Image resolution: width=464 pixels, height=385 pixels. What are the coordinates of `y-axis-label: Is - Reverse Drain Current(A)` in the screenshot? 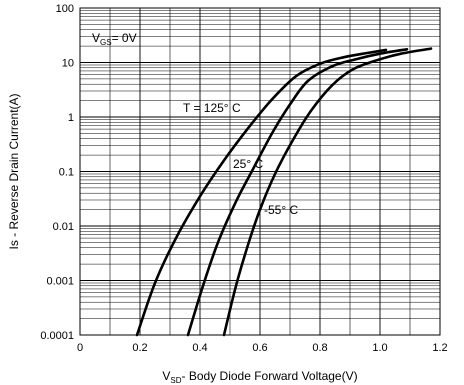 It's located at (14, 171).